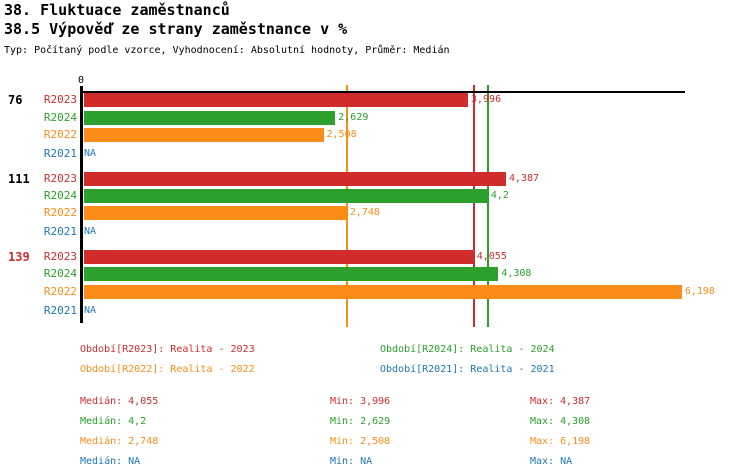 The image size is (750, 476). Describe the element at coordinates (167, 369) in the screenshot. I see `legend-item-r2022: Období[R2022]: Realita - 2022` at that location.